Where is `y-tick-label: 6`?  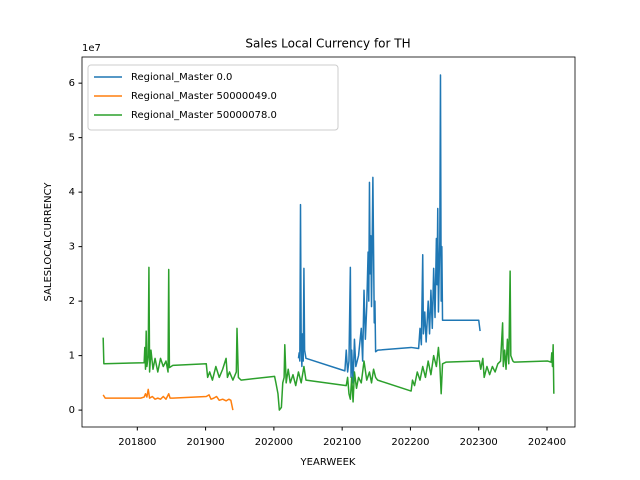 y-tick-label: 6 is located at coordinates (72, 83).